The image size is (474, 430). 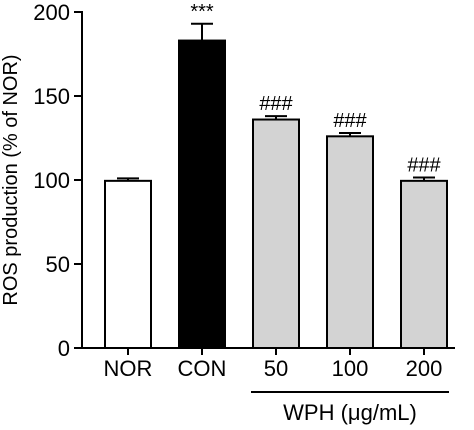 What do you see at coordinates (11, 179) in the screenshot?
I see `y-axis-label: ROS production (% of NOR)` at bounding box center [11, 179].